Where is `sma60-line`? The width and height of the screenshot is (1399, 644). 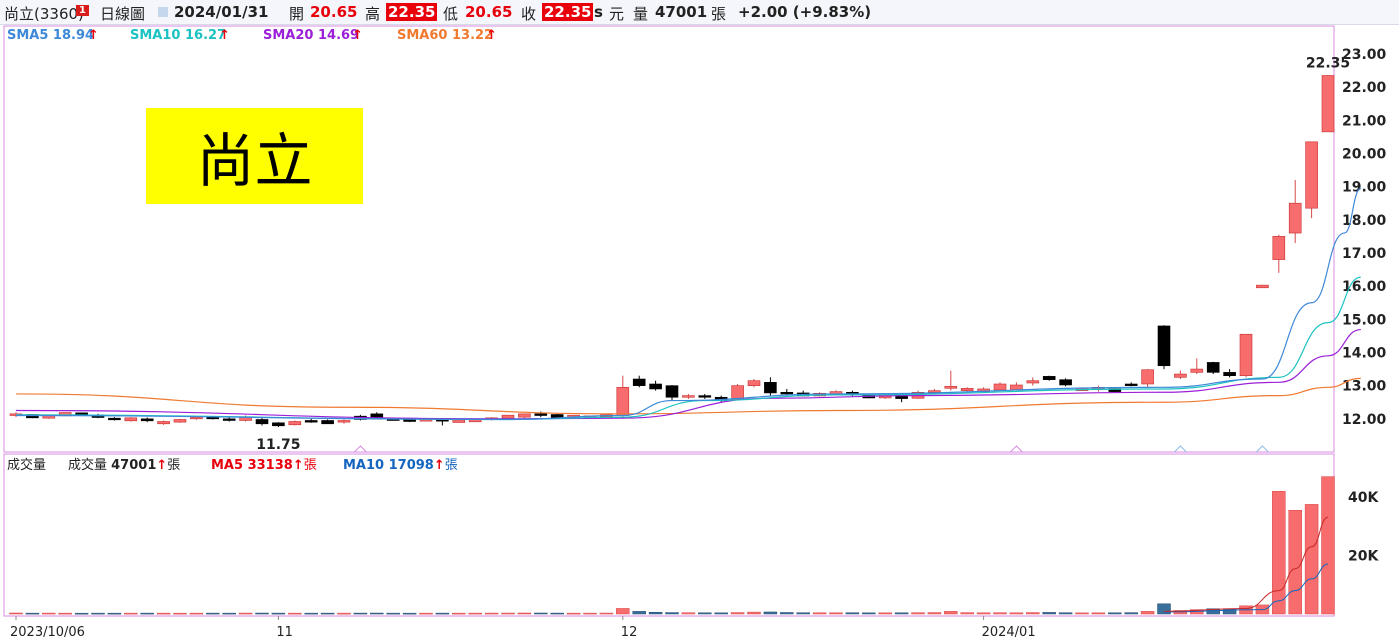
sma60-line is located at coordinates (688, 396).